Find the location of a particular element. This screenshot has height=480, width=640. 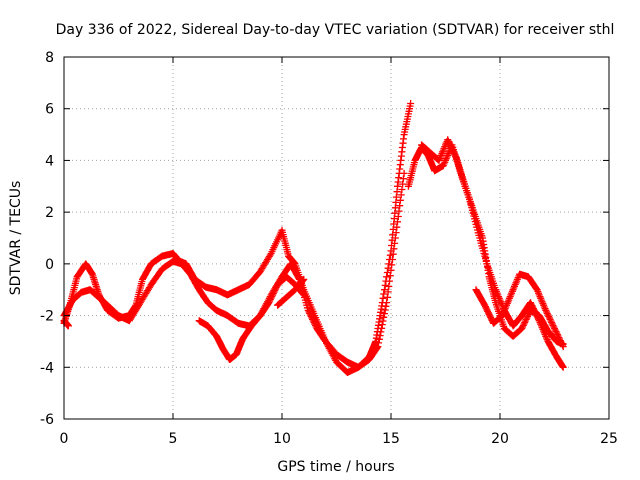

x-axis-label: GPS time / hours is located at coordinates (335, 467).